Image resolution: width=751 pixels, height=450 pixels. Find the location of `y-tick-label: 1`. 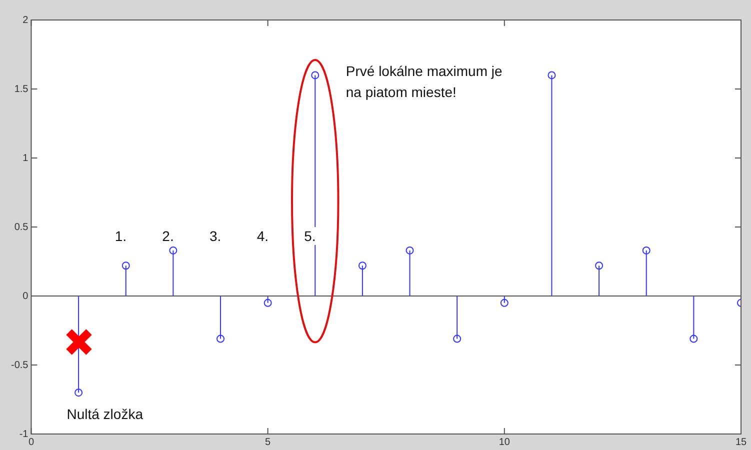

y-tick-label: 1 is located at coordinates (25, 158).